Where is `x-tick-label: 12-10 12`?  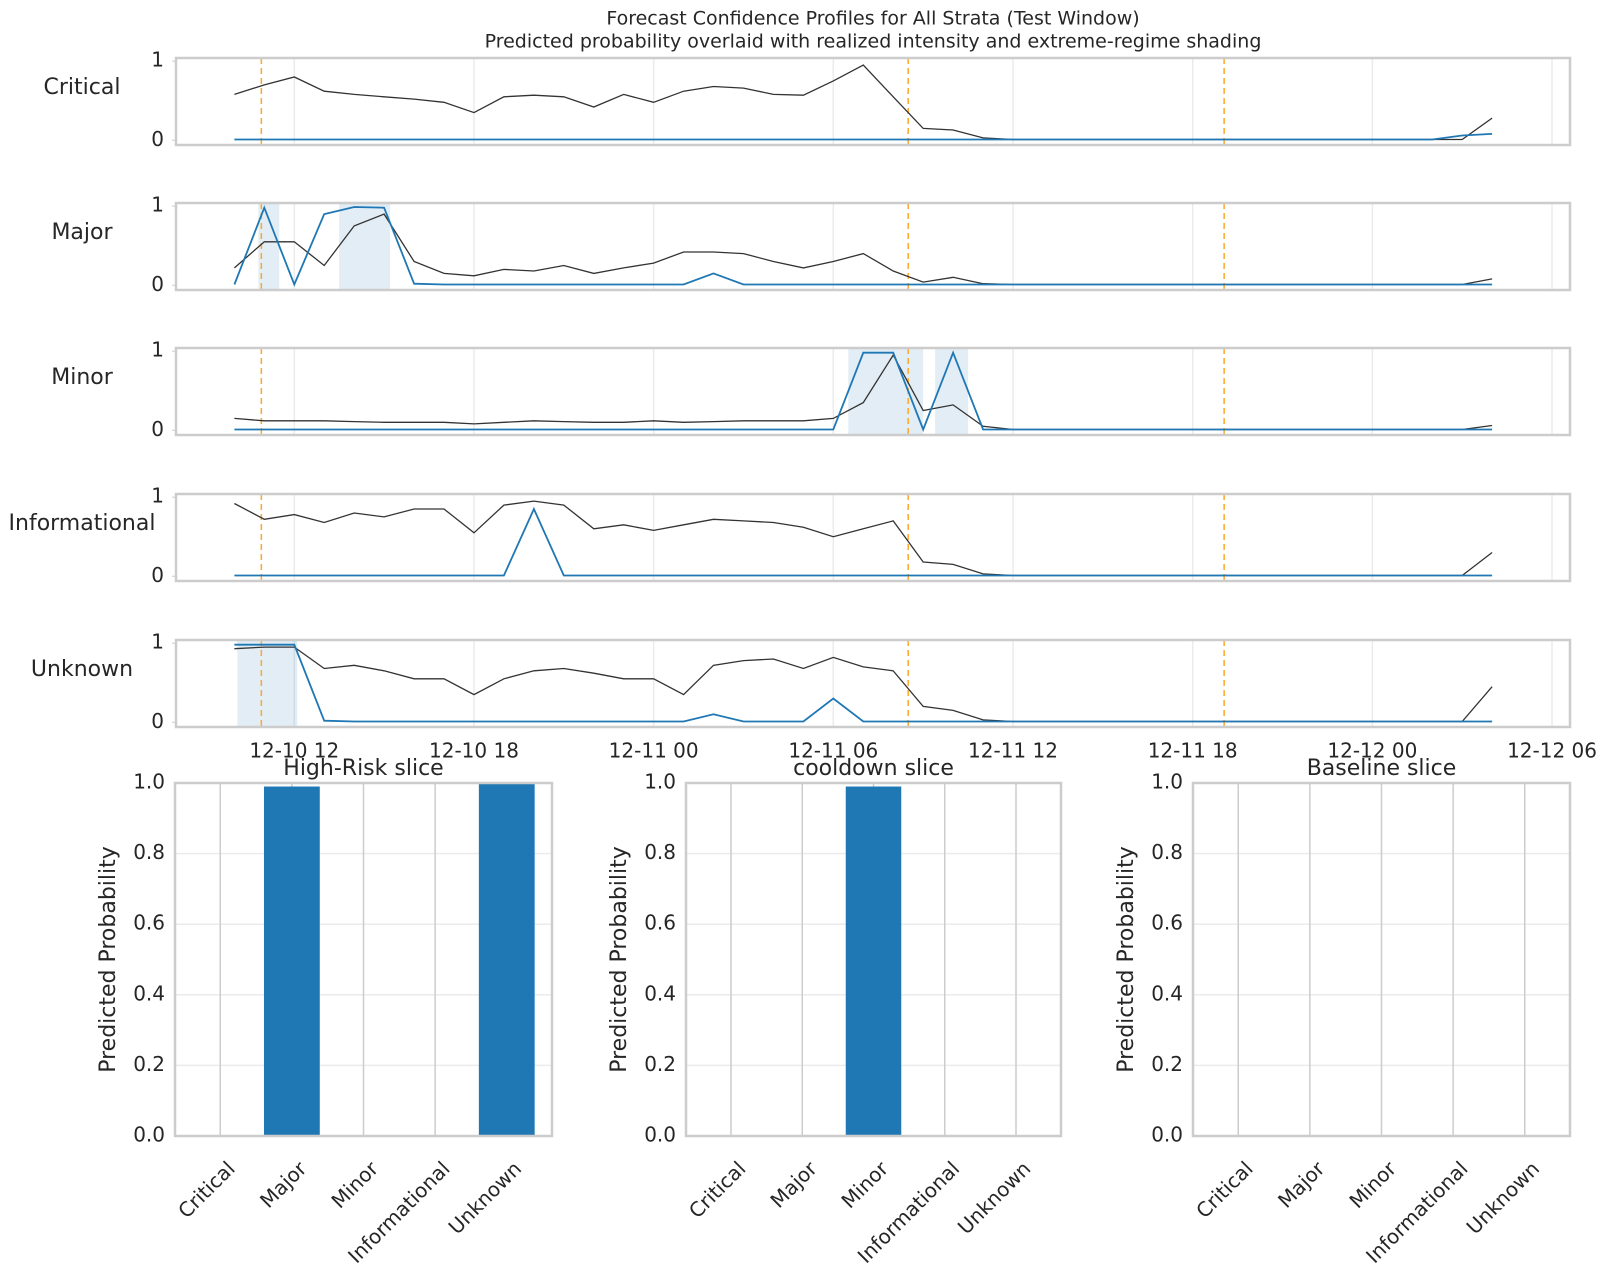 x-tick-label: 12-10 12 is located at coordinates (294, 751).